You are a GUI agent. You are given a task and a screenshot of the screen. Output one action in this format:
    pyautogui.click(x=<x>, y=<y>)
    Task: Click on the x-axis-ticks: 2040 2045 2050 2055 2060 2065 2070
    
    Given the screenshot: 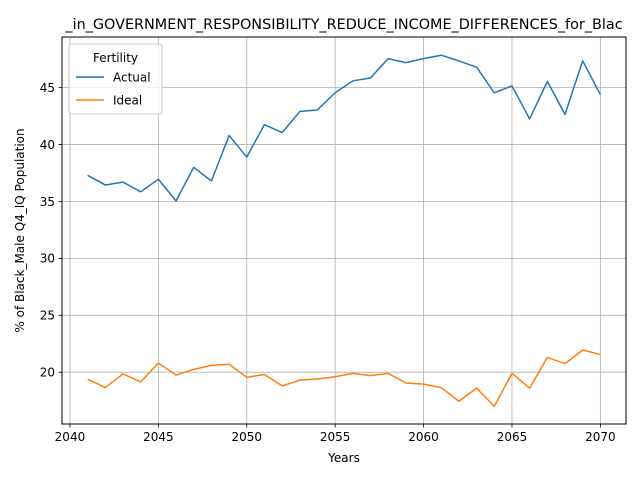 What is the action you would take?
    pyautogui.click(x=335, y=434)
    